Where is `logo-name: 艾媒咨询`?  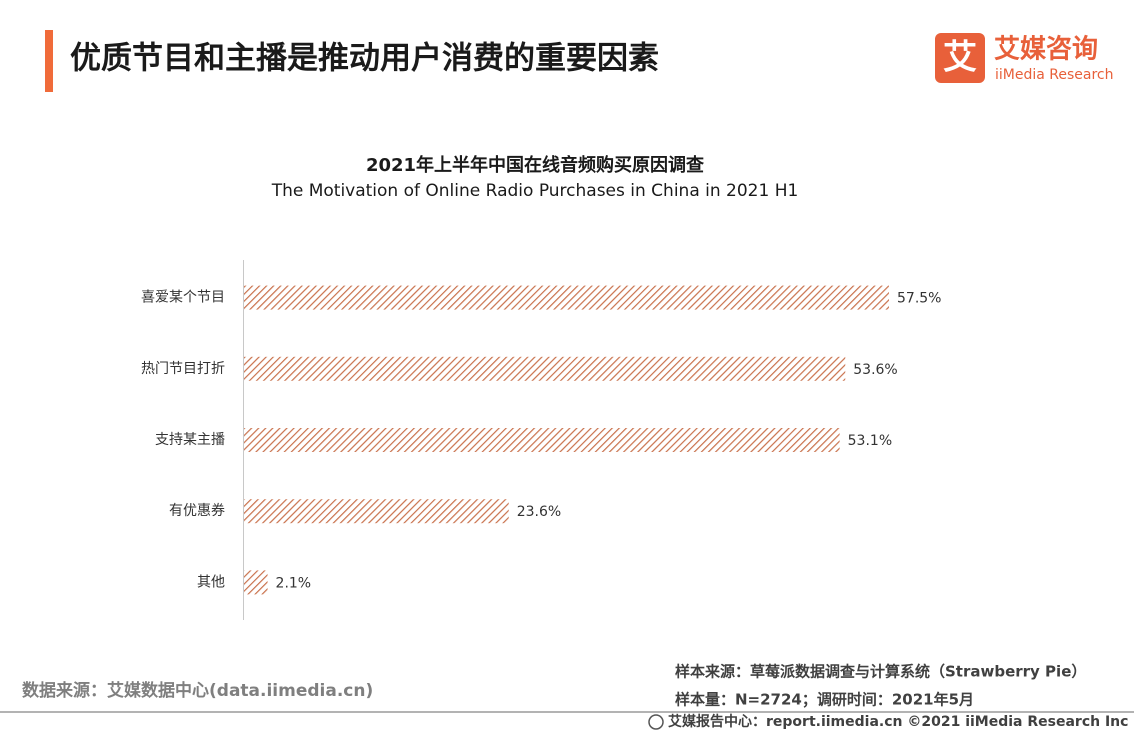 logo-name: 艾媒咨询 is located at coordinates (1046, 49).